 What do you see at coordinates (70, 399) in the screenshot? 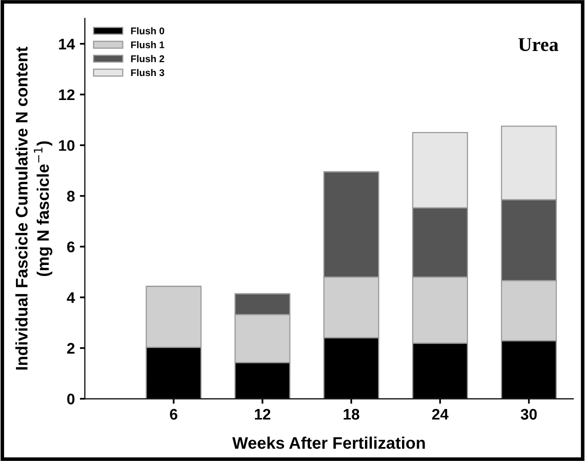
I see `y-tick-label: 0` at bounding box center [70, 399].